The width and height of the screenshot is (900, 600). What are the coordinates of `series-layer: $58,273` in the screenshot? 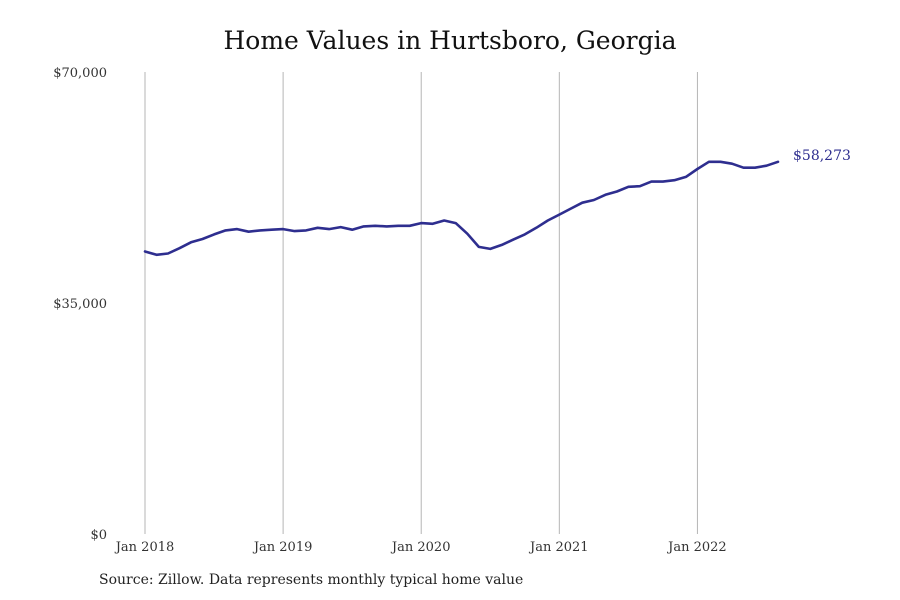 It's located at (497, 202).